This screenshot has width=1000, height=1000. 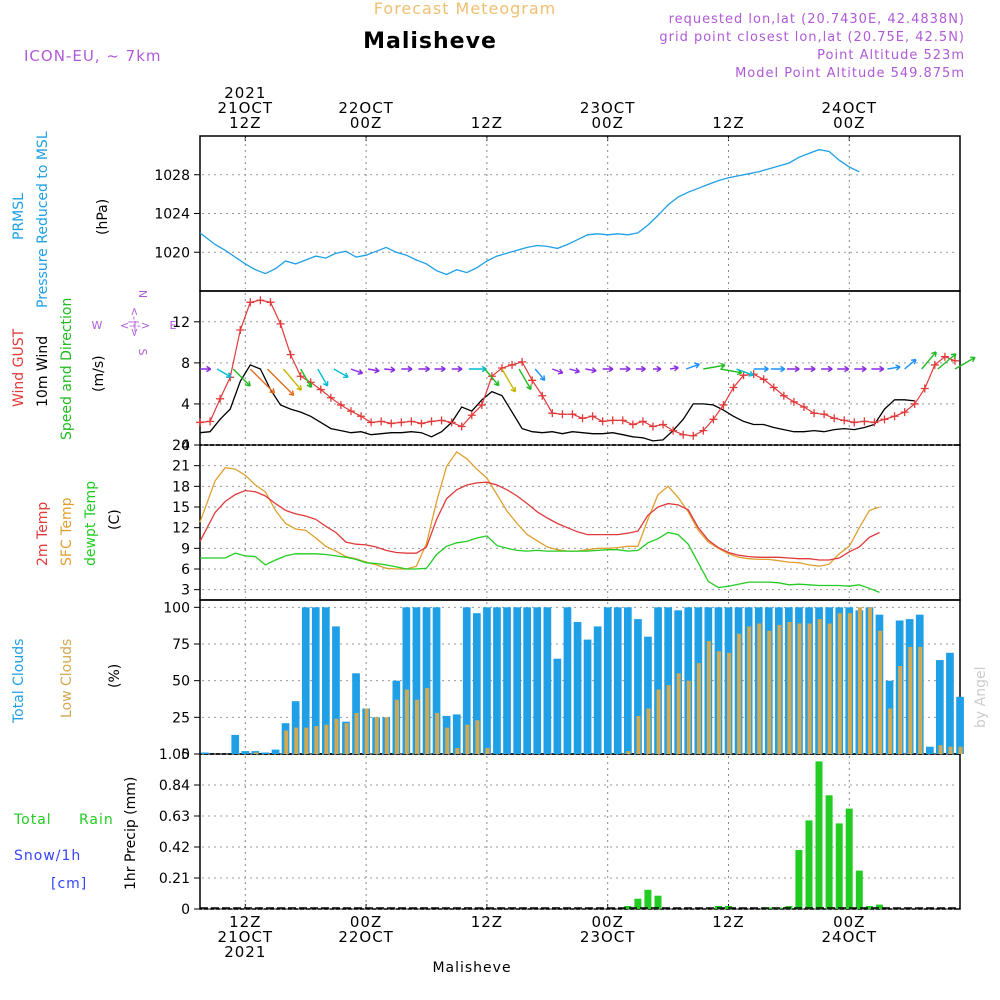 I want to click on ytick-label: 9, so click(x=185, y=549).